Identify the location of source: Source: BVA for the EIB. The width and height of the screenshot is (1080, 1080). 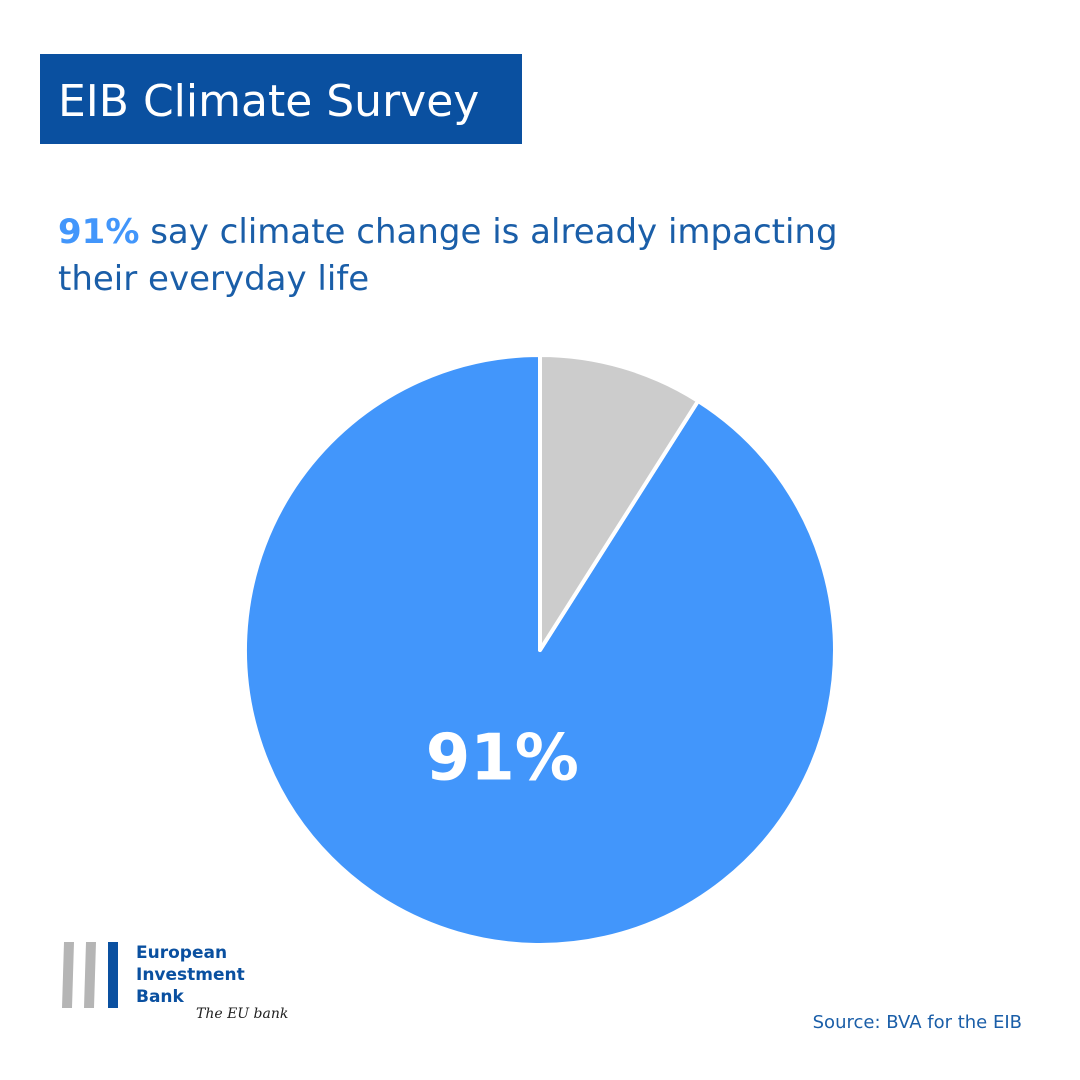
(917, 1022).